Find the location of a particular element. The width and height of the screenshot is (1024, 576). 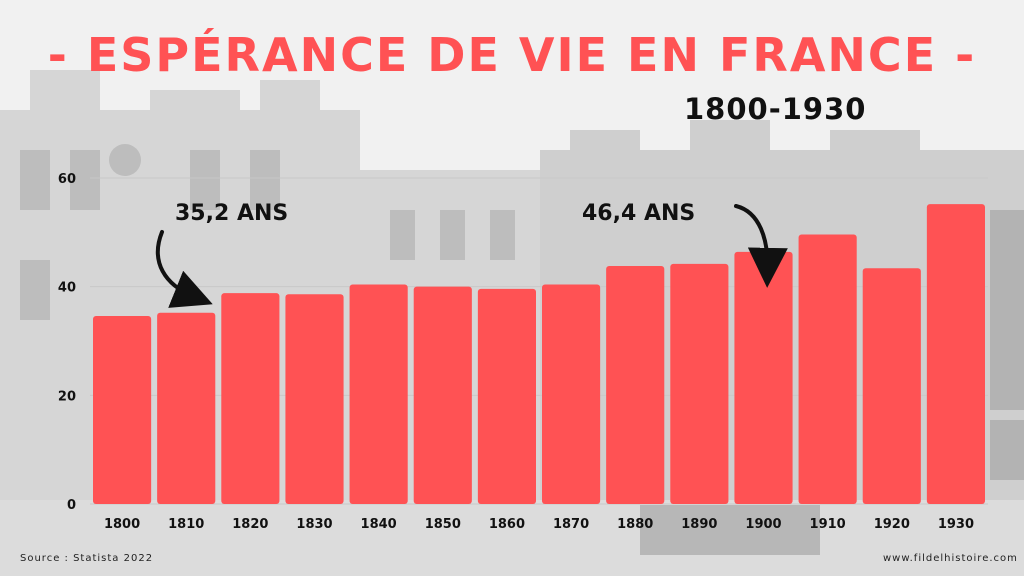

source-note: Source : Statista 2022 is located at coordinates (87, 558).